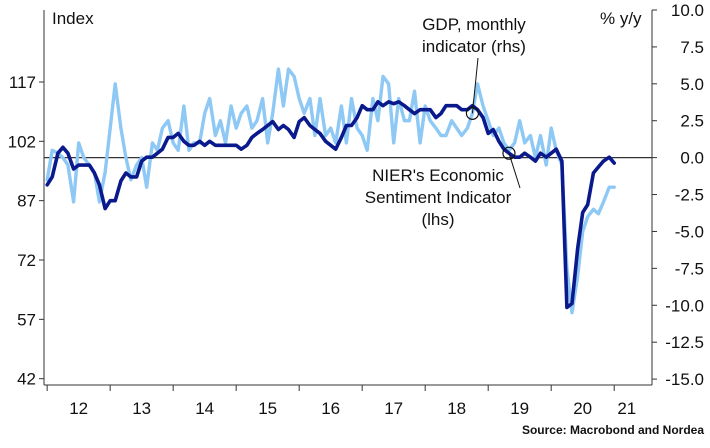 The width and height of the screenshot is (710, 448). Describe the element at coordinates (689, 231) in the screenshot. I see `right-tick-label: -5.0` at that location.